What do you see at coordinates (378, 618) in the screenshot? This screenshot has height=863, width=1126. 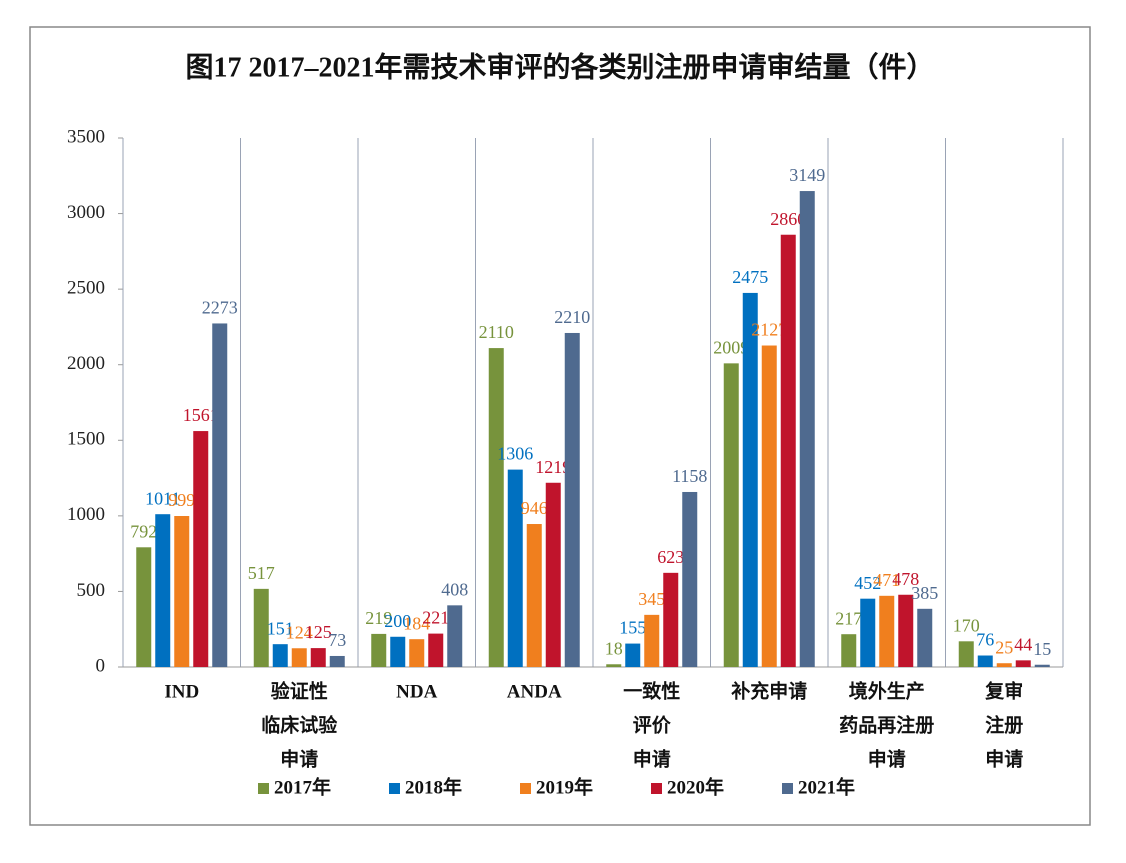 I see `value-label: 219` at bounding box center [378, 618].